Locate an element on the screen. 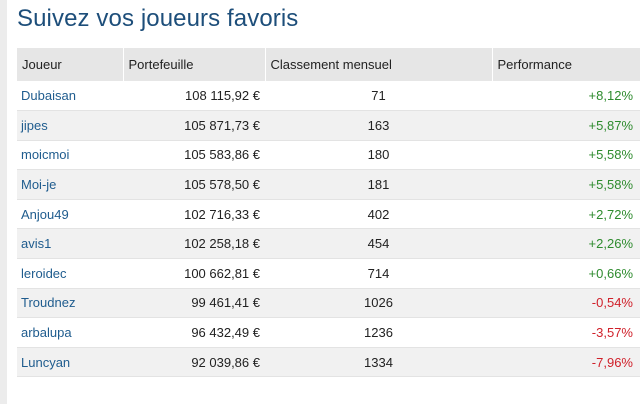  player-name-link: avis1 is located at coordinates (70, 244).